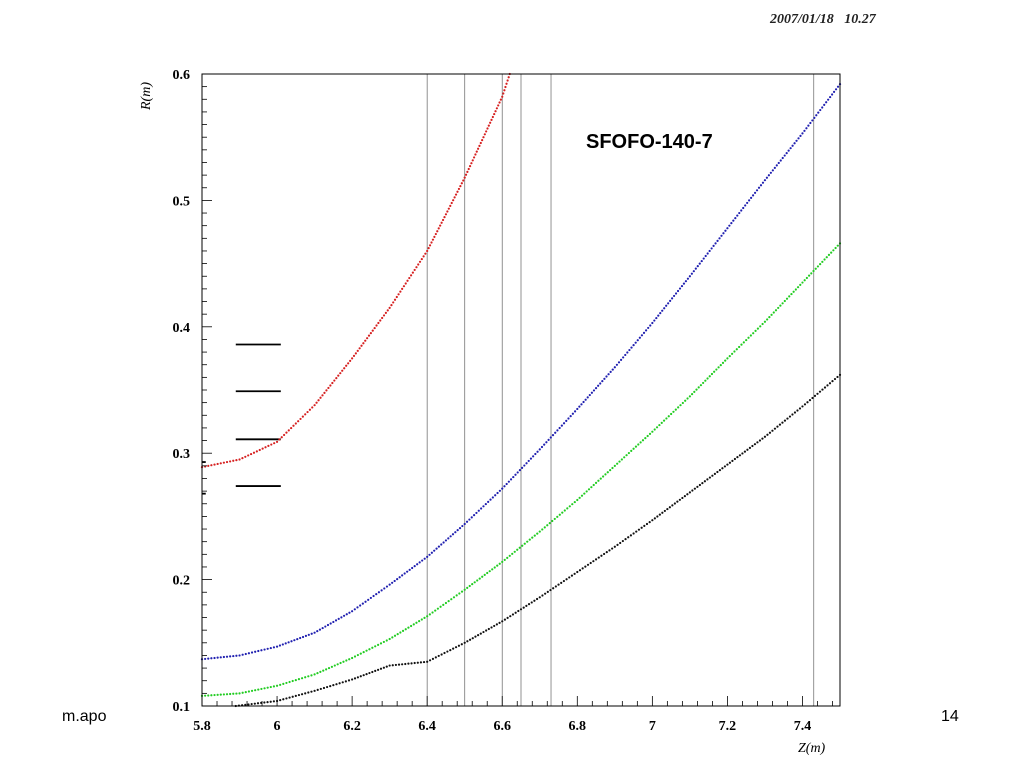  Describe the element at coordinates (823, 19) in the screenshot. I see `timestamp: 2007/01/18 10.27` at that location.